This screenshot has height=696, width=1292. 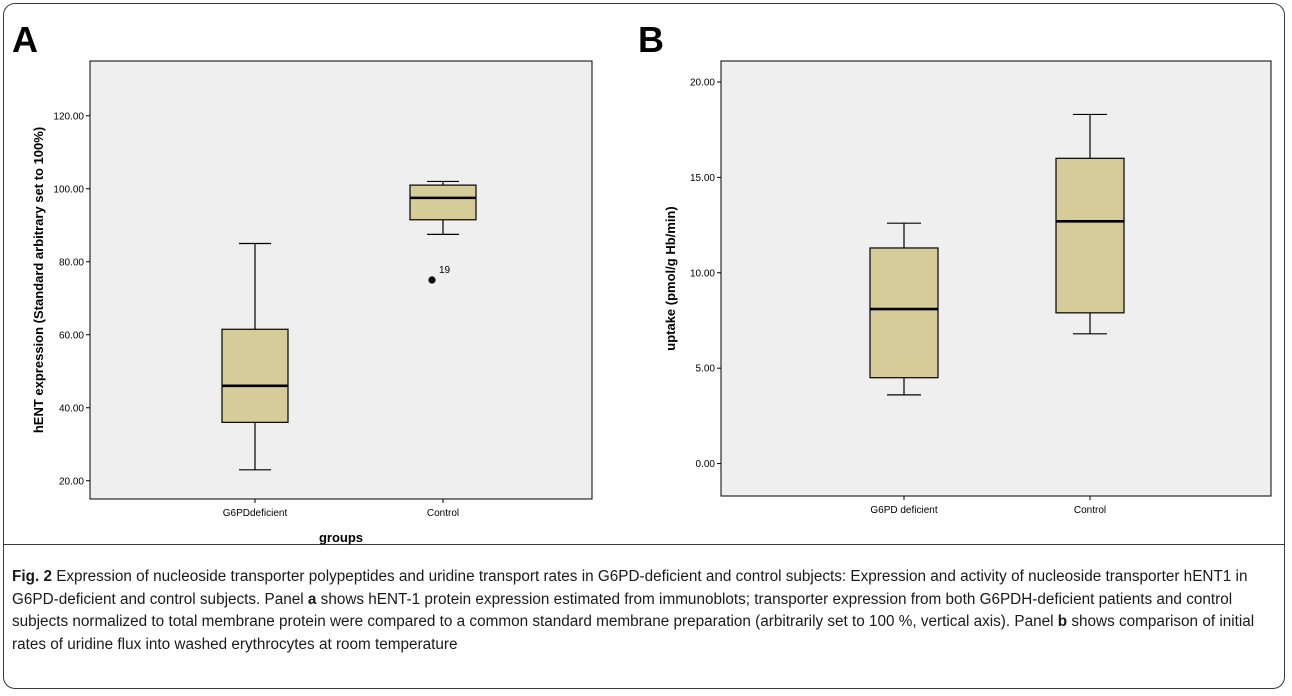 What do you see at coordinates (25, 39) in the screenshot?
I see `panel-letter-a: A` at bounding box center [25, 39].